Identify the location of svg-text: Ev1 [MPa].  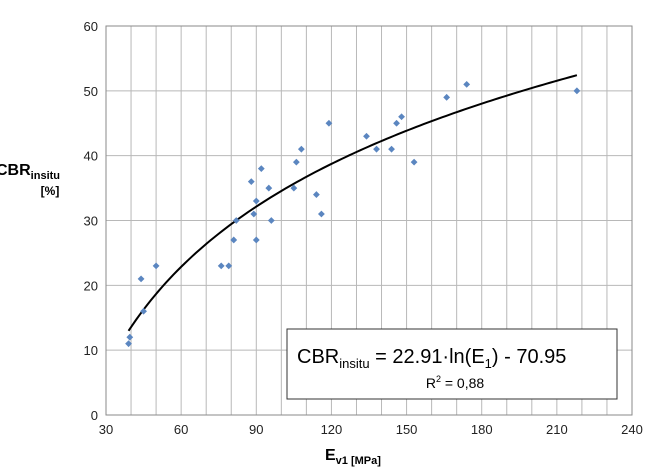
(353, 457).